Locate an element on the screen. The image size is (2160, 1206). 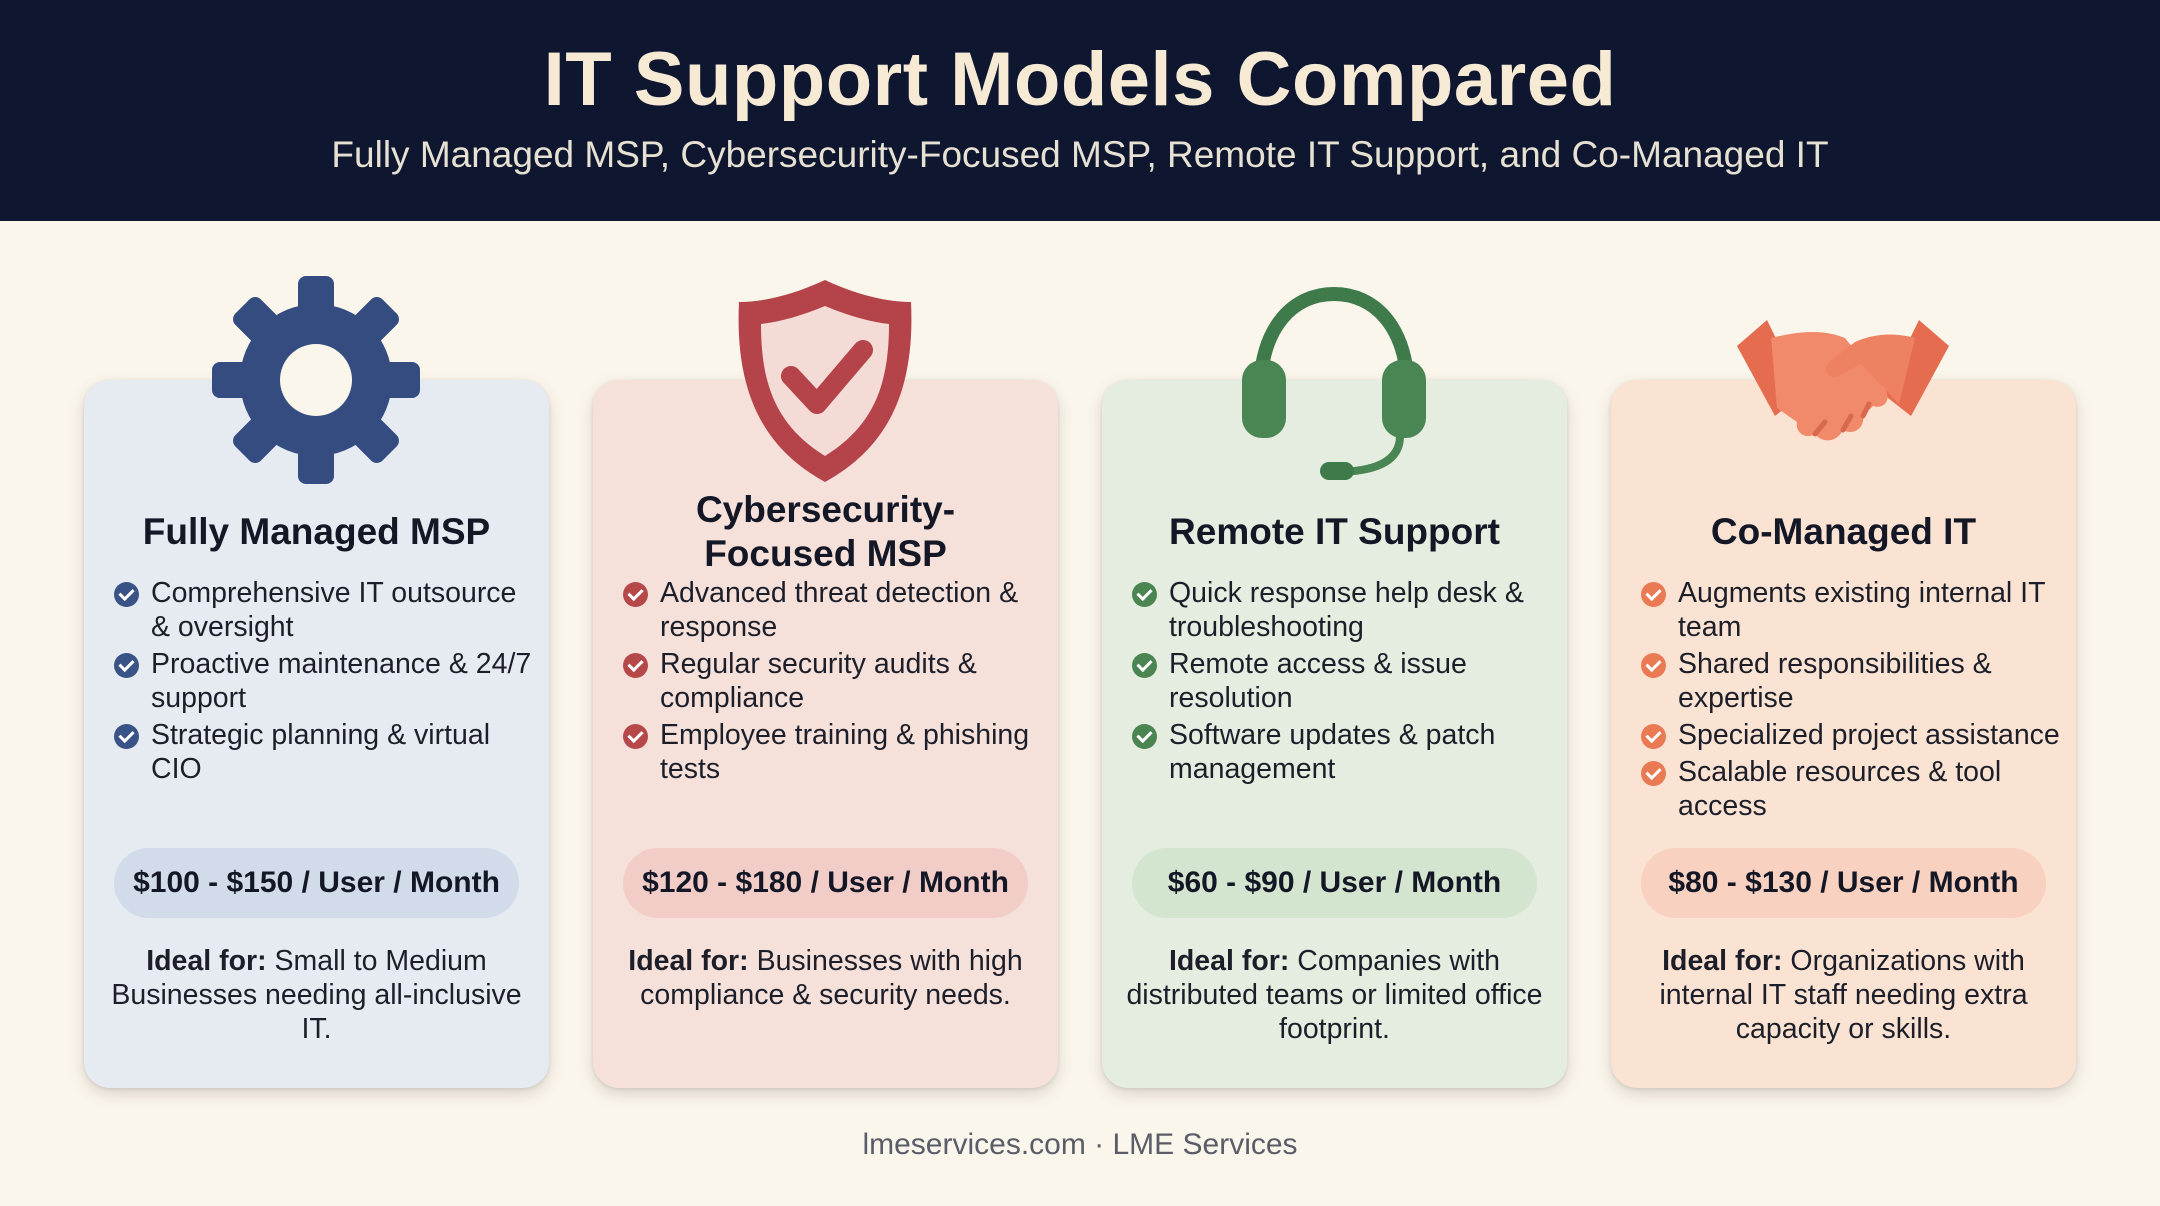
card-title: Fully Managed MSP is located at coordinates (316, 531).